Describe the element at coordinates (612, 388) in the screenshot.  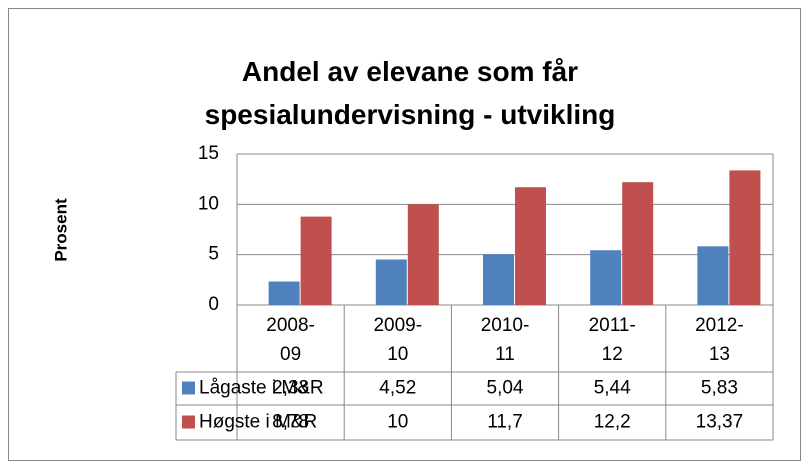
I see `data-table-cell: 5,44` at that location.